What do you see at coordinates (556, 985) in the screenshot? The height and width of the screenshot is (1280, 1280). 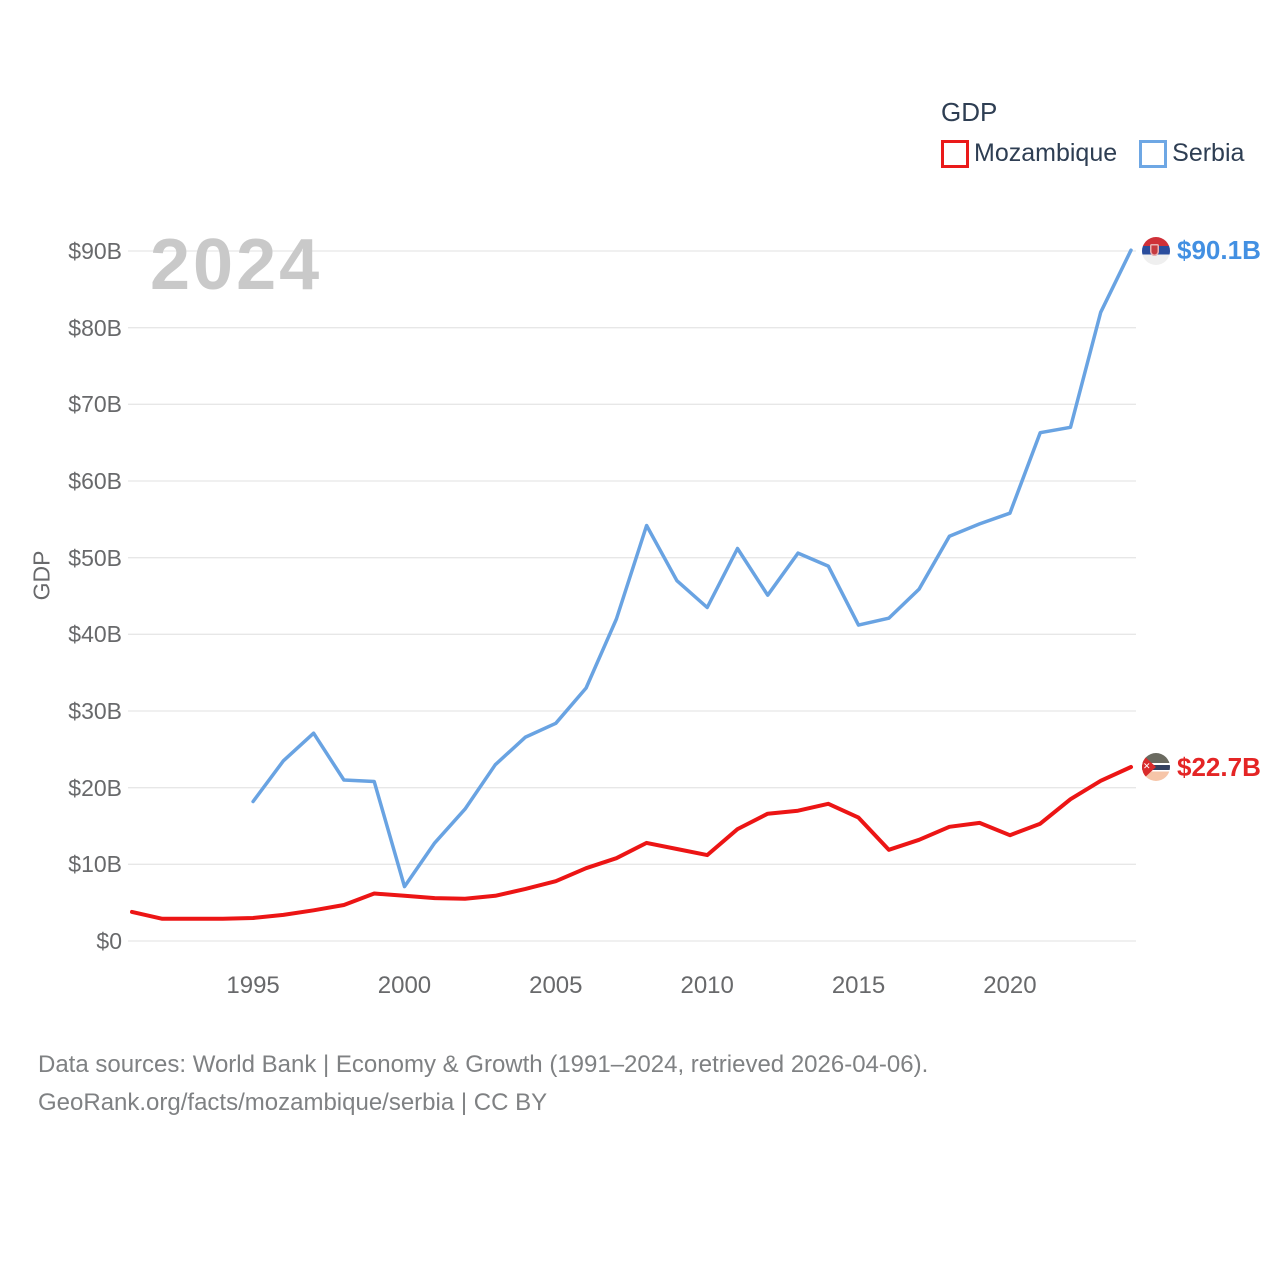 I see `x-tick-label: 2005` at bounding box center [556, 985].